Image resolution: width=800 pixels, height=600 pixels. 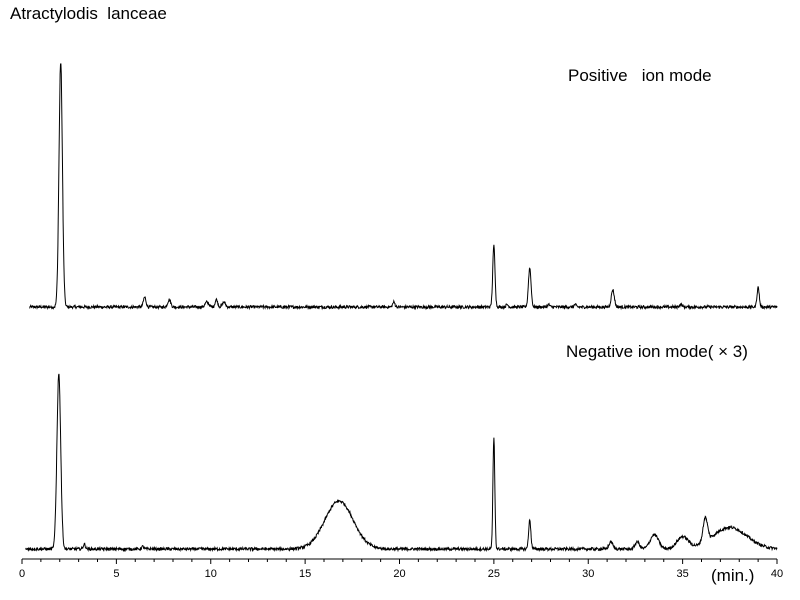 What do you see at coordinates (88, 13) in the screenshot?
I see `chart-title: Atractylodis lanceae` at bounding box center [88, 13].